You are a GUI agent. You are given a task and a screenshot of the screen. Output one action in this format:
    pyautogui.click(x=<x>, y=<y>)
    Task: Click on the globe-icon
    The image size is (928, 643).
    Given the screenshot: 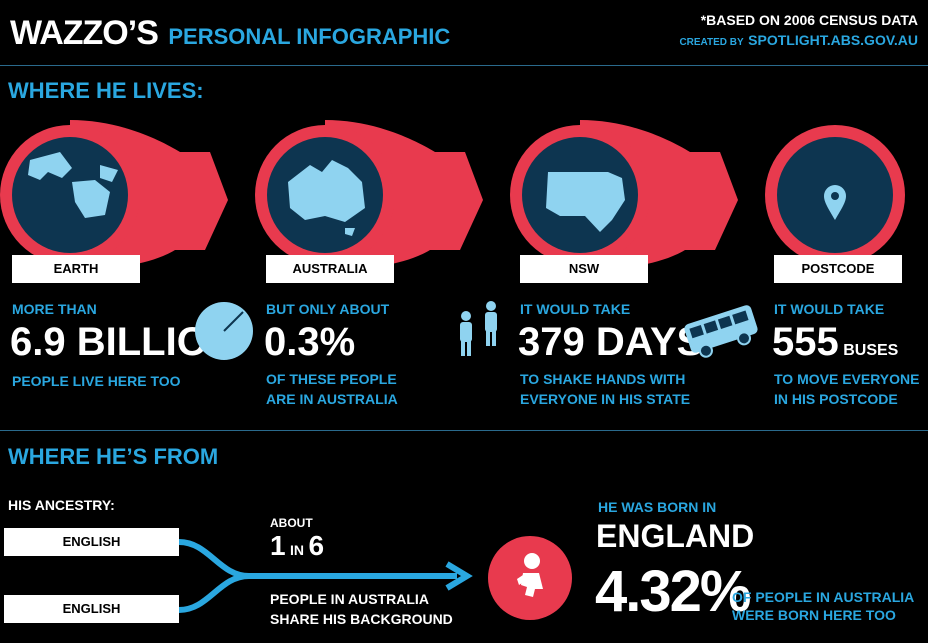 What is the action you would take?
    pyautogui.click(x=70, y=195)
    